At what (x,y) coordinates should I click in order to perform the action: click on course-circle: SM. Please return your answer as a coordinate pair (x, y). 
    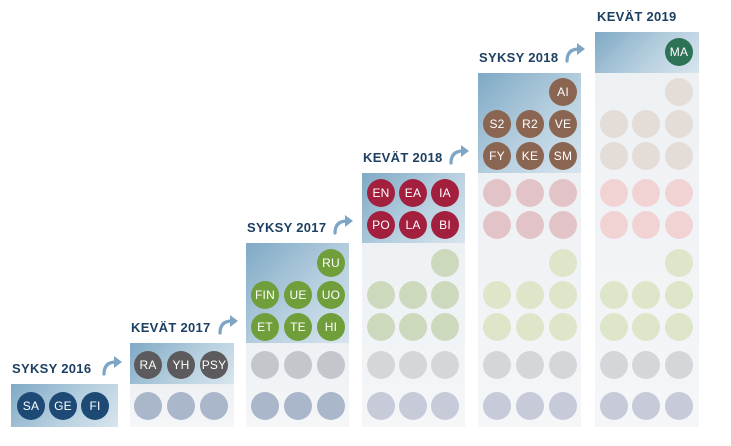
    Looking at the image, I should click on (563, 156).